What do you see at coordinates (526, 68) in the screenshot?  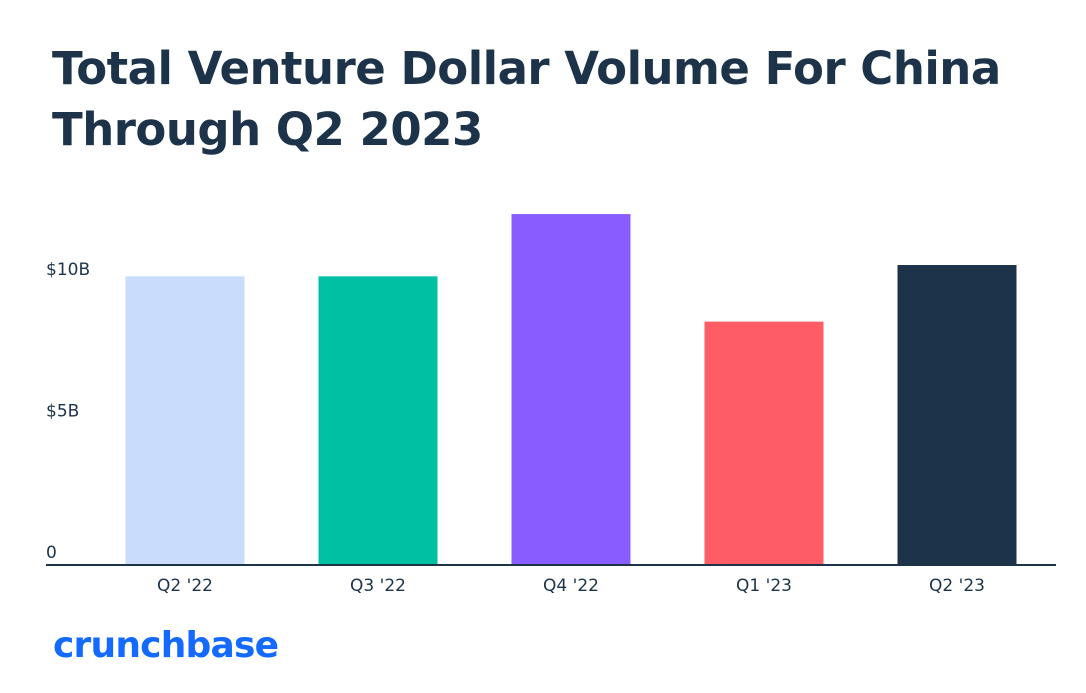 I see `chart-title-line-1: Total Venture Dollar Volume For China` at bounding box center [526, 68].